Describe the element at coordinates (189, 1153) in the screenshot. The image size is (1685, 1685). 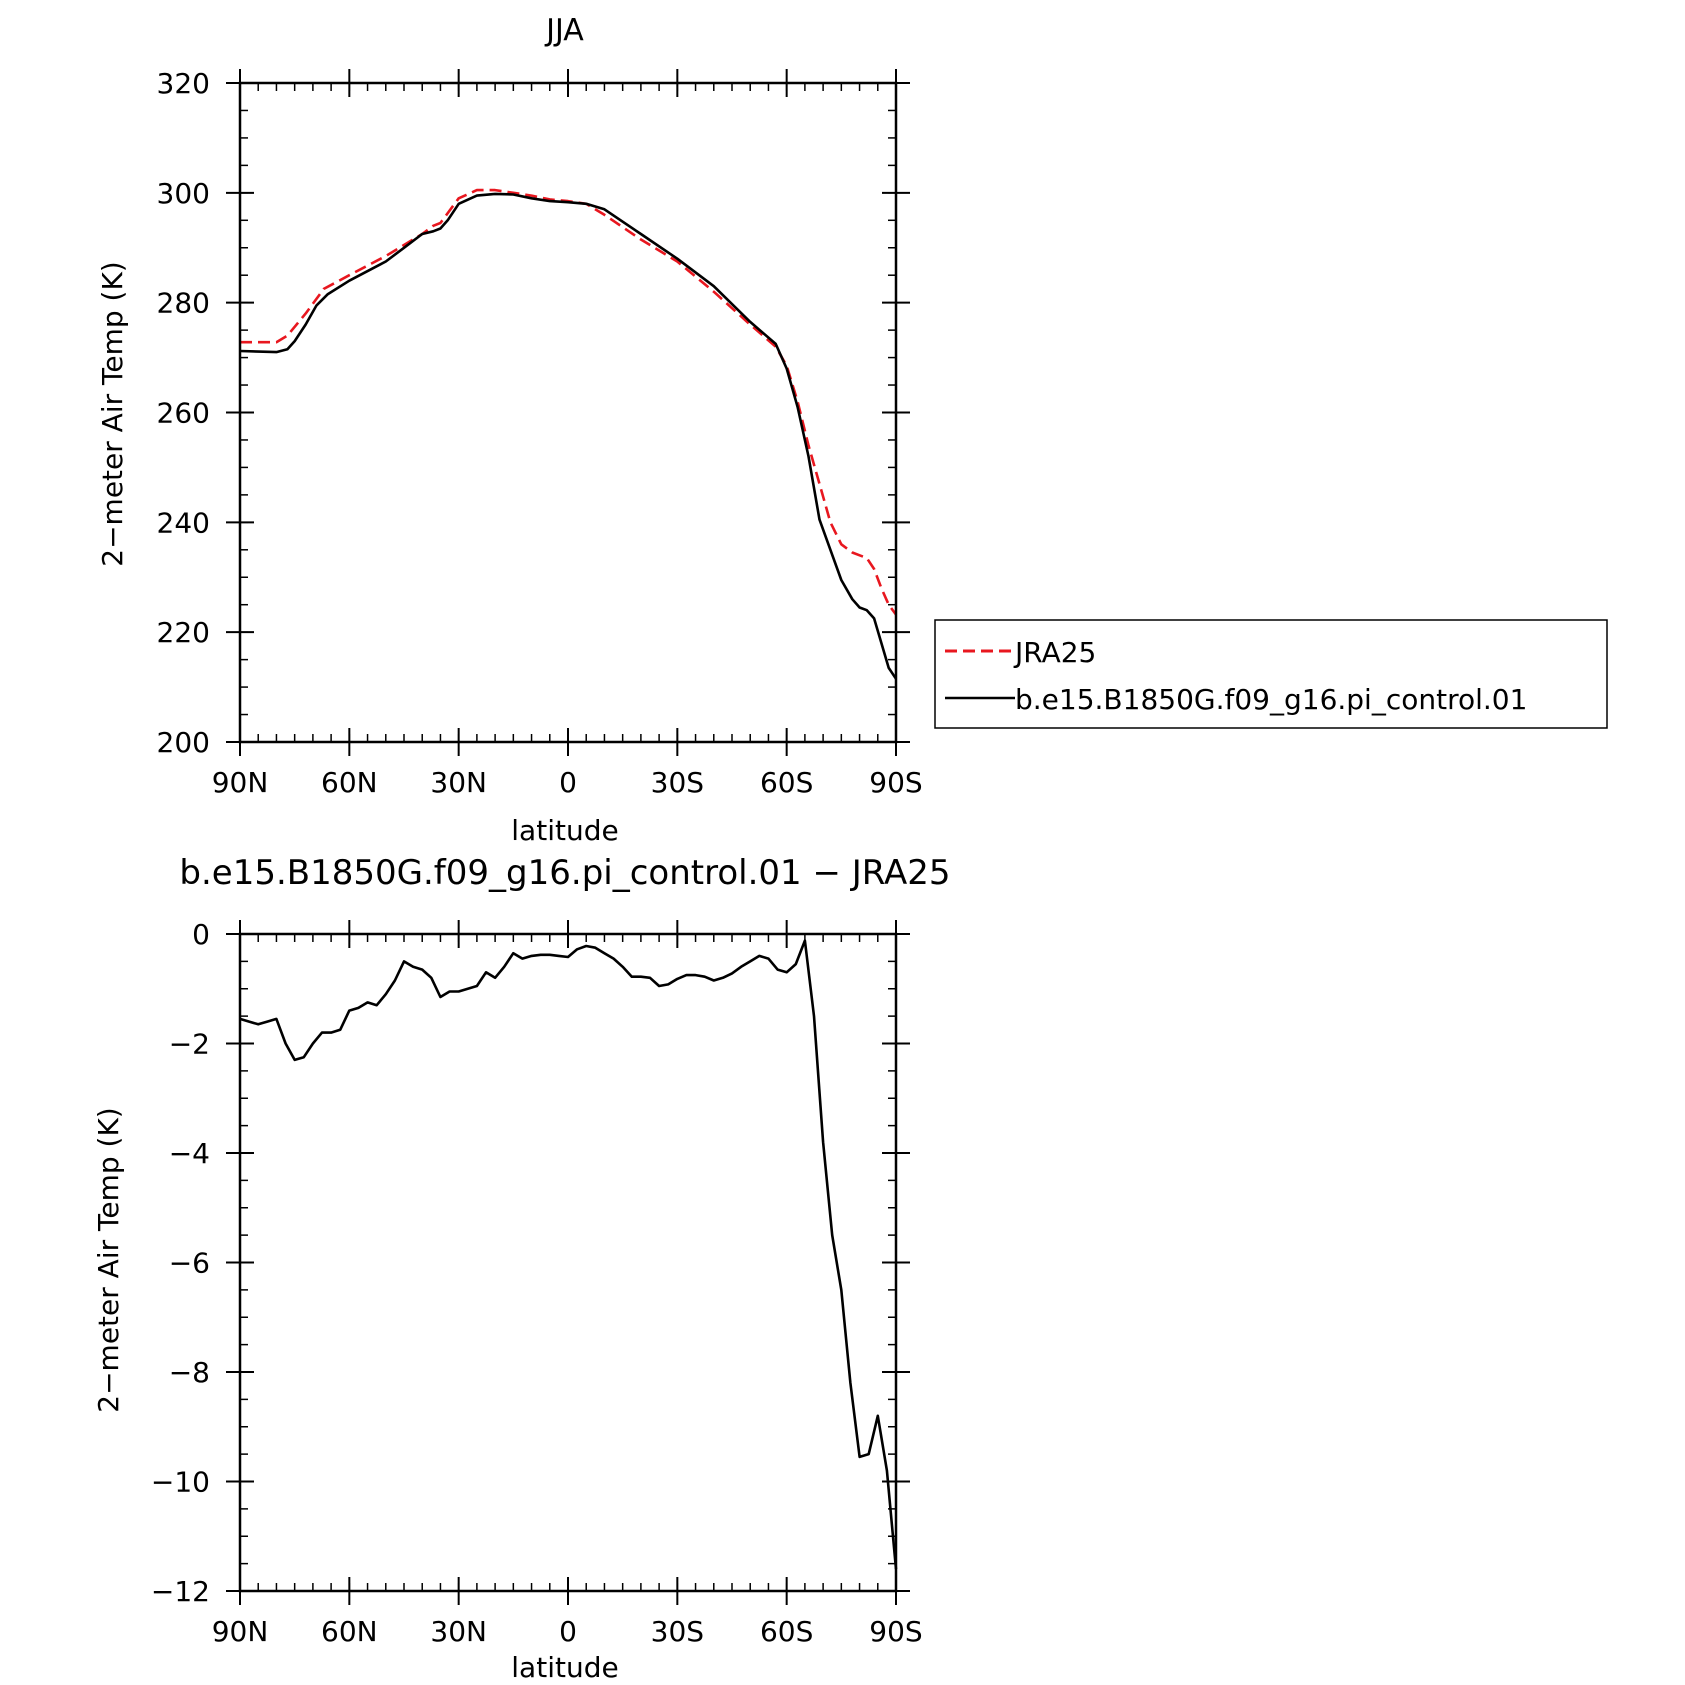
I see `y-tick-label: −4` at that location.